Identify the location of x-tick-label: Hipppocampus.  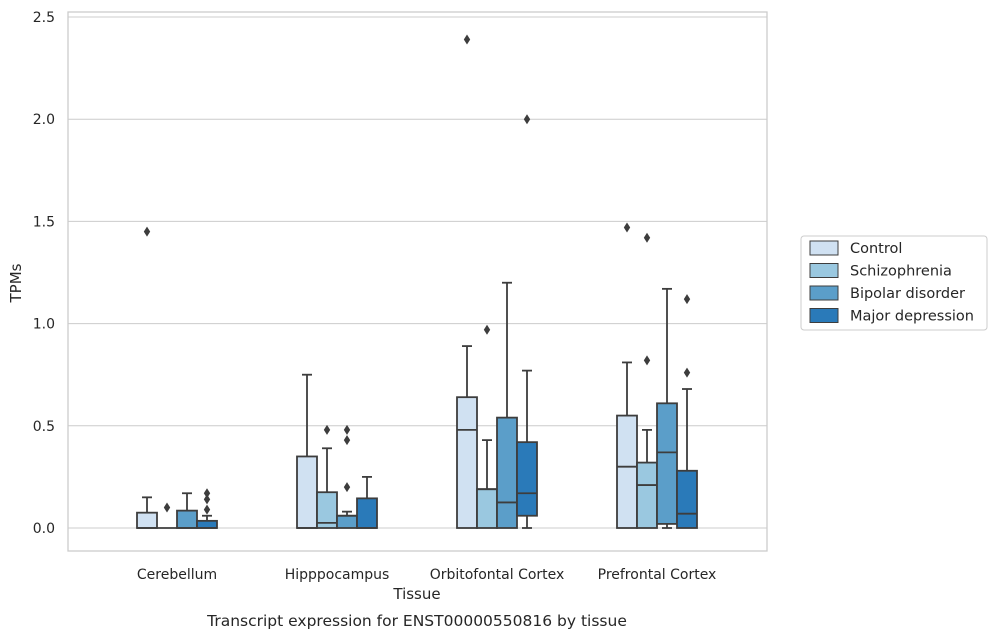
(337, 575).